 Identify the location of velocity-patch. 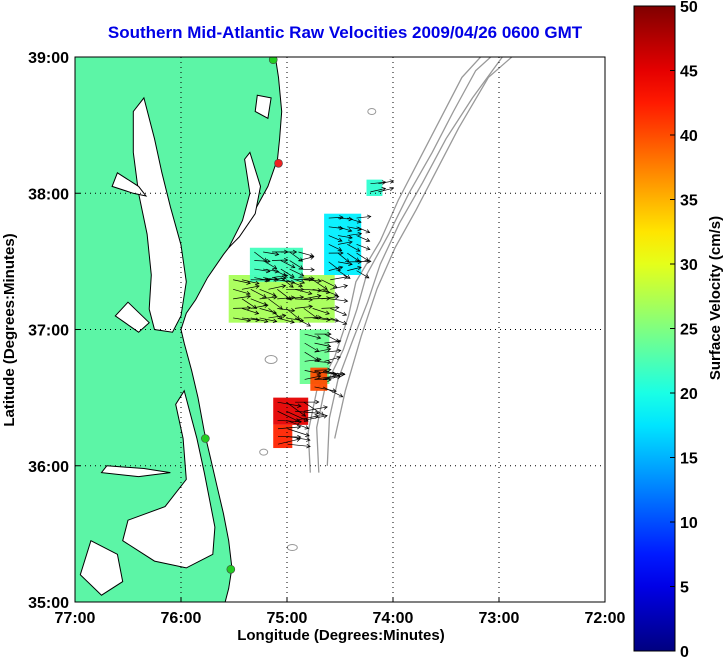
(343, 244).